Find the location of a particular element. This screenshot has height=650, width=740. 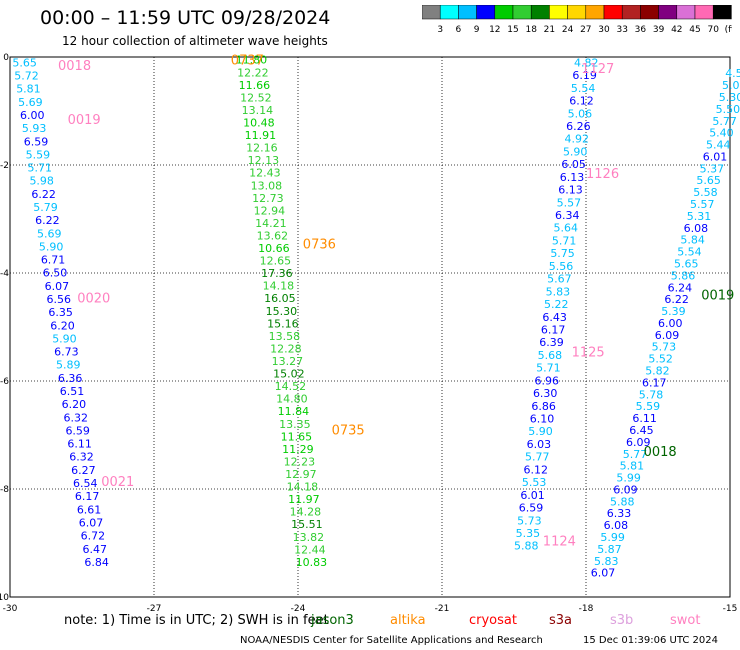

y-tick-label: -6 is located at coordinates (4, 382).